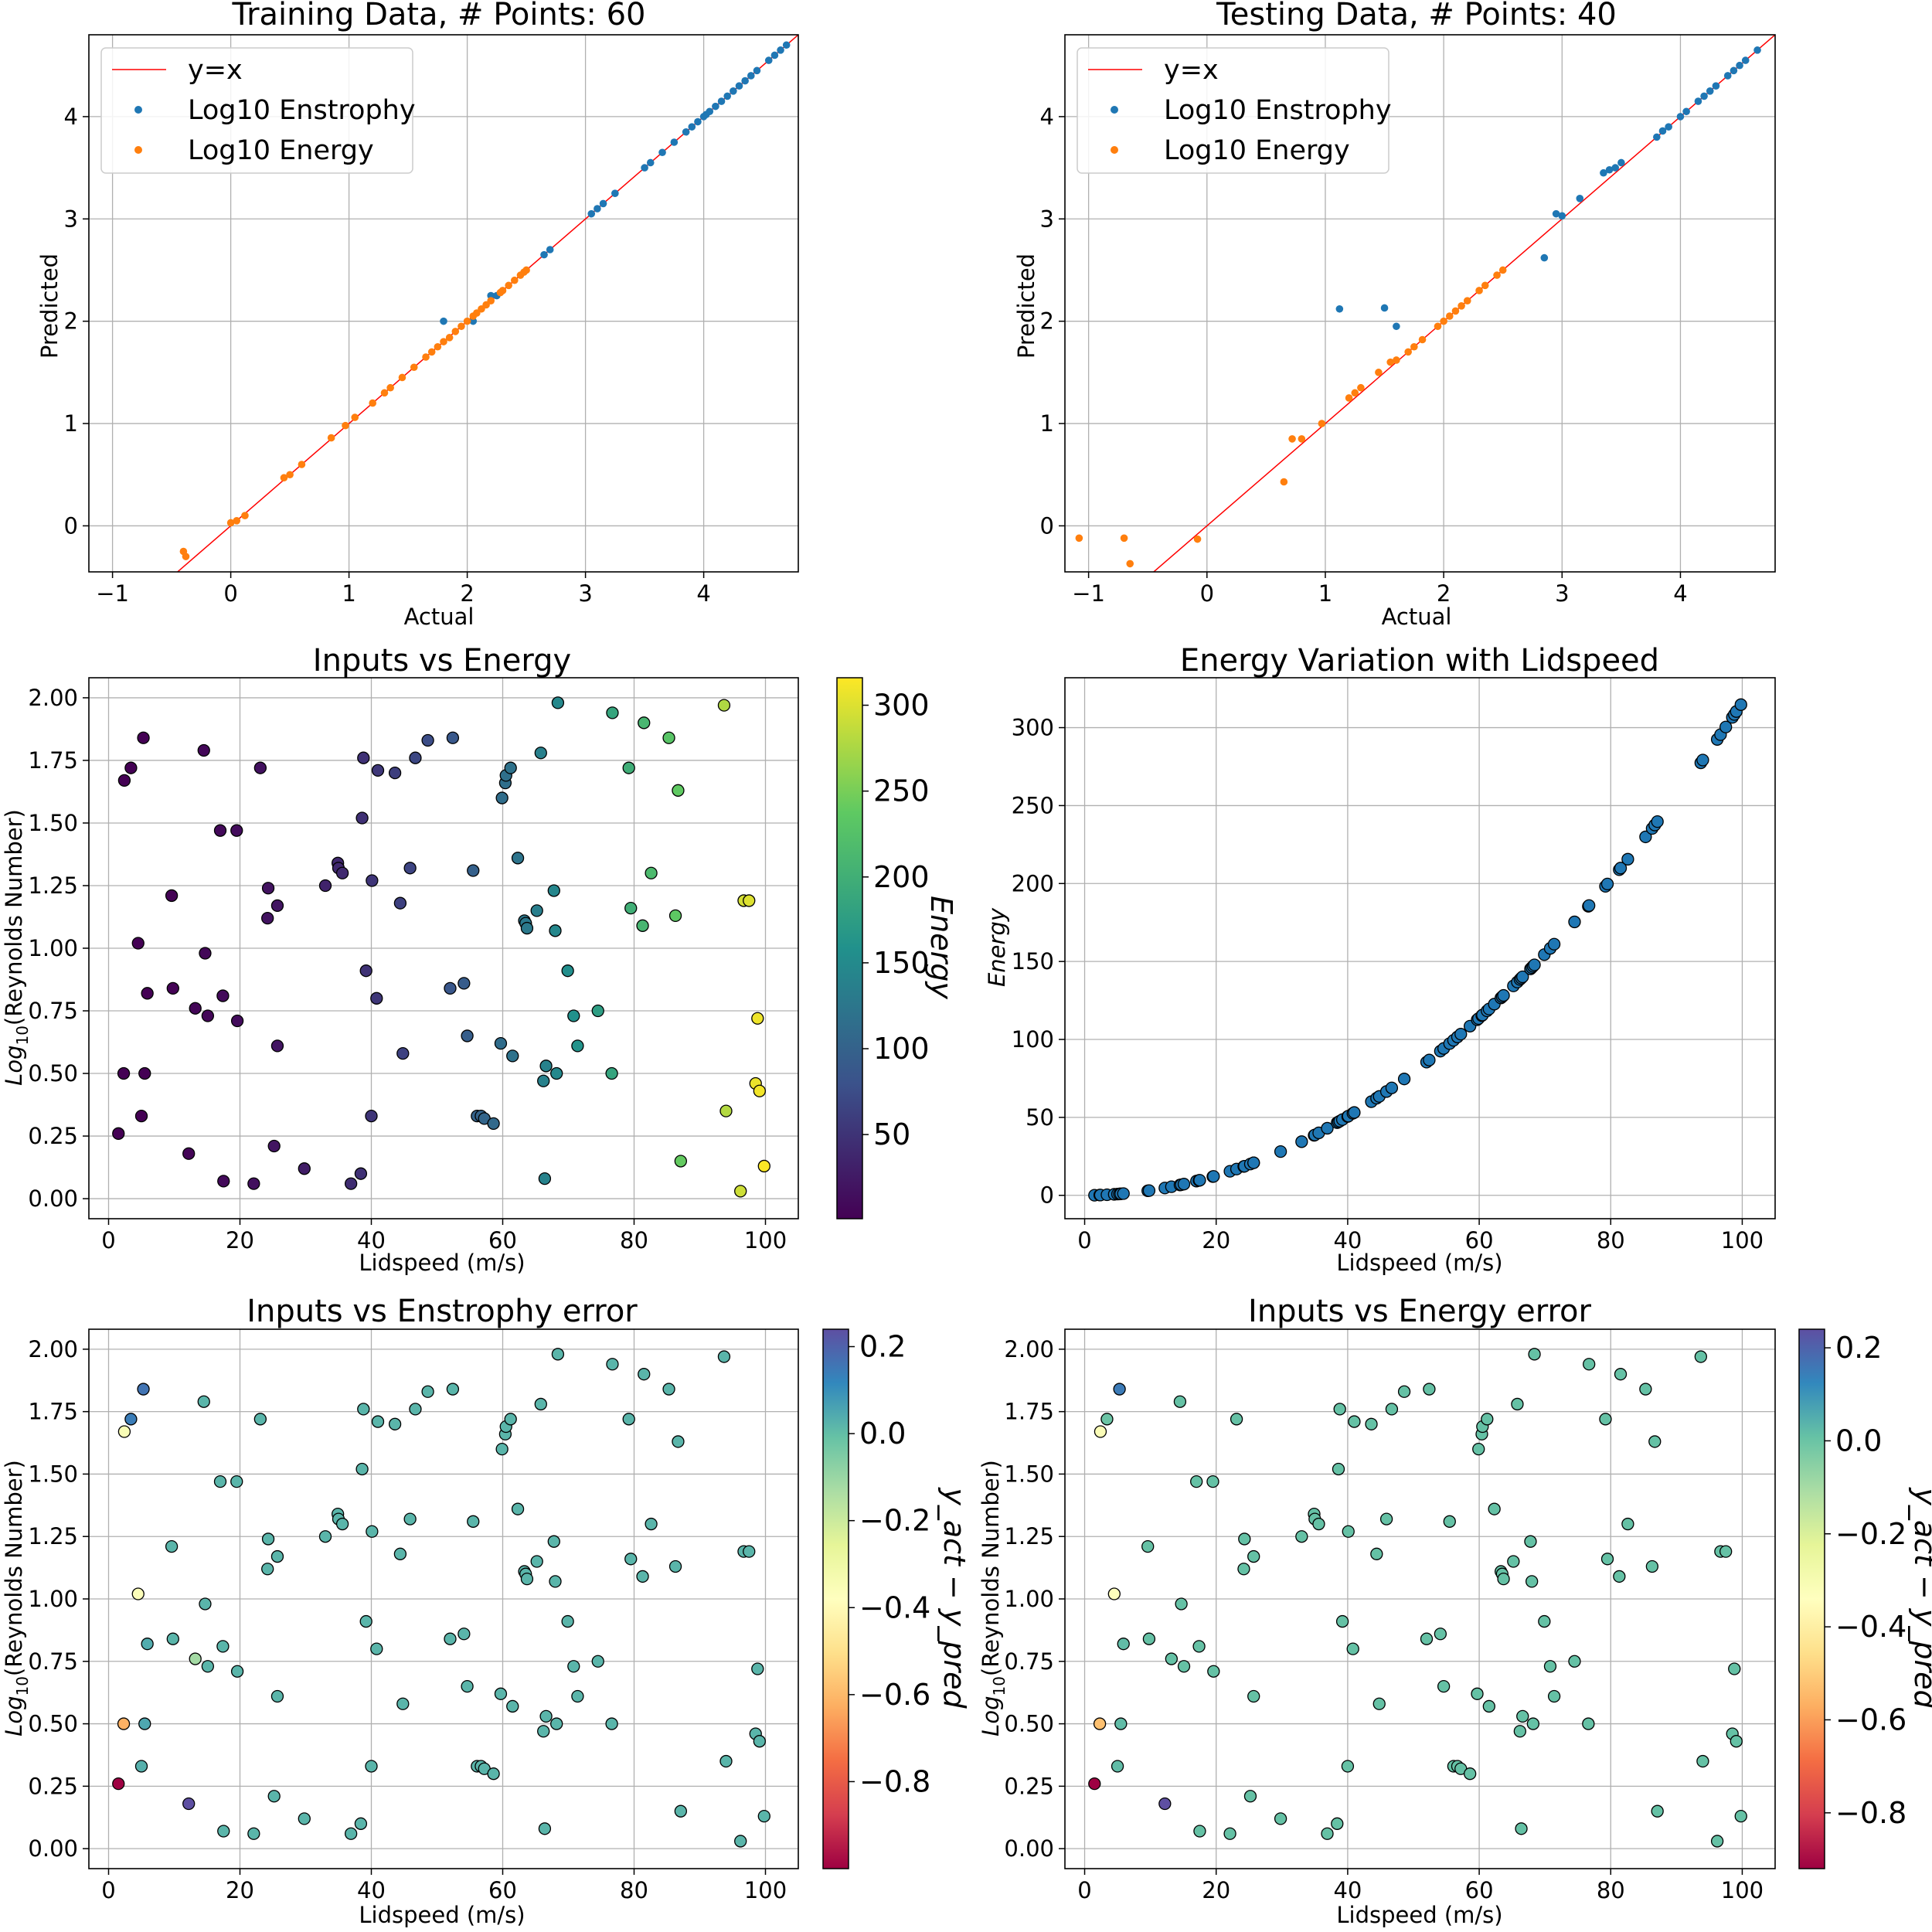  Describe the element at coordinates (53, 1786) in the screenshot. I see `y-tick-label: 0.25` at that location.